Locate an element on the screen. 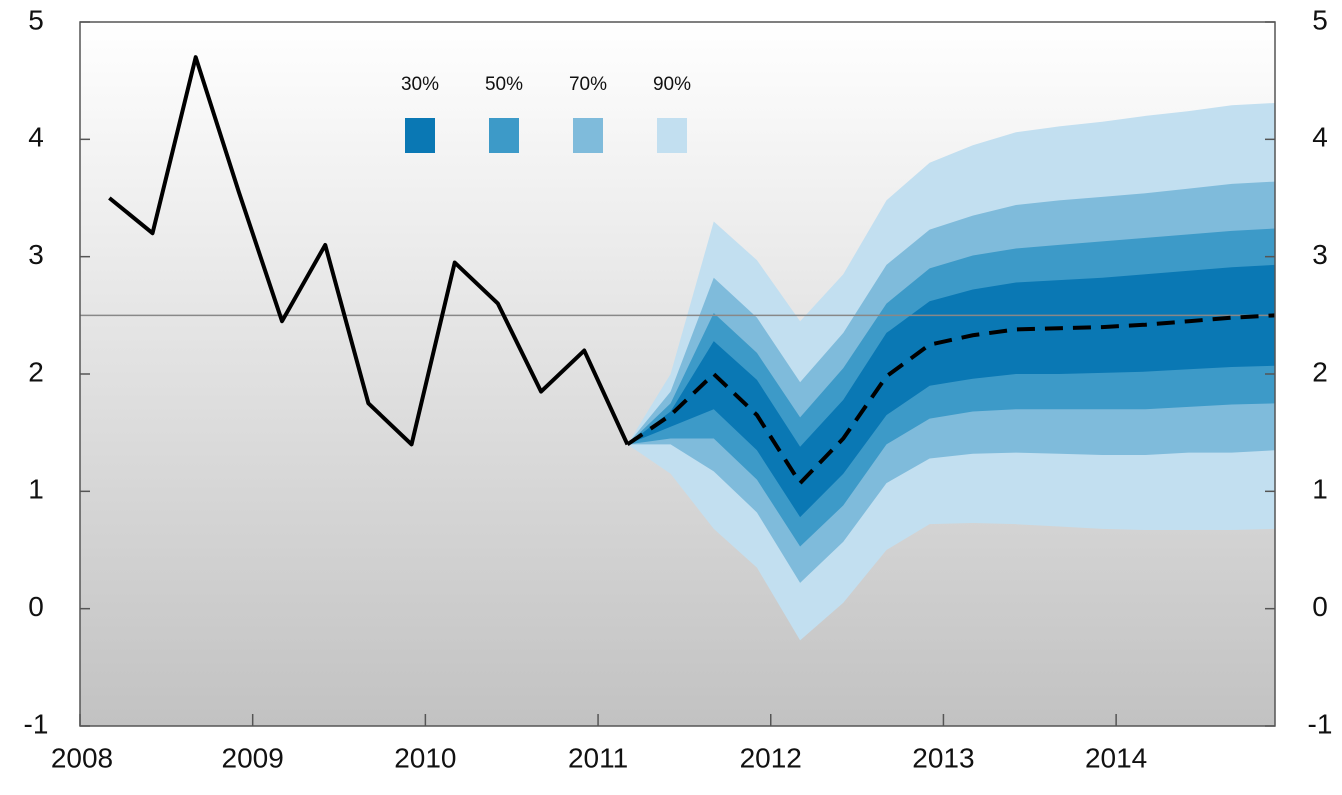  y-tick-label: 4 is located at coordinates (36, 137).